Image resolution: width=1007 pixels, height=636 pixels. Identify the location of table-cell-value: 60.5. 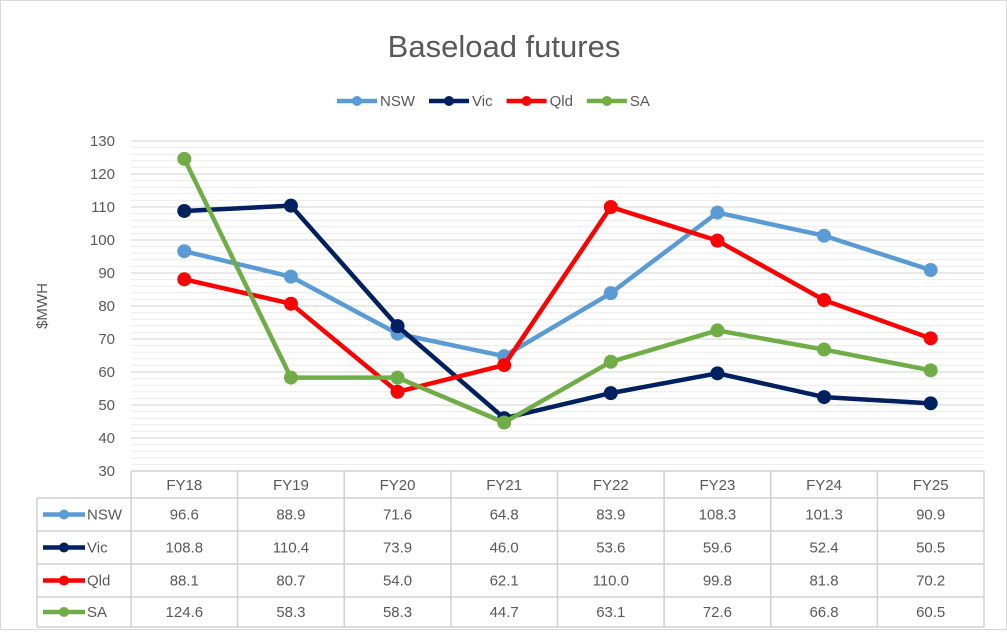
(930, 612).